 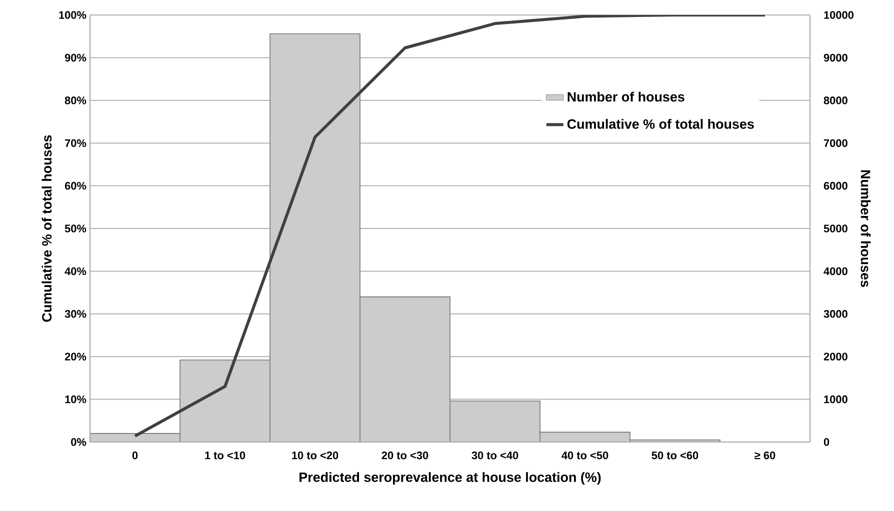 What do you see at coordinates (75, 143) in the screenshot?
I see `y-tick-label: 70%` at bounding box center [75, 143].